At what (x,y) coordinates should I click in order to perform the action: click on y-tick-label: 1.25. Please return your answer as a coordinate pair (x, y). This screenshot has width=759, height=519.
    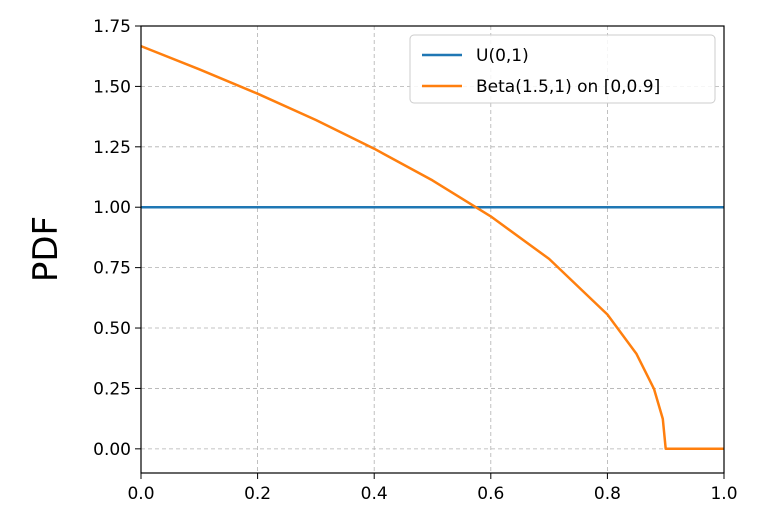
    Looking at the image, I should click on (112, 148).